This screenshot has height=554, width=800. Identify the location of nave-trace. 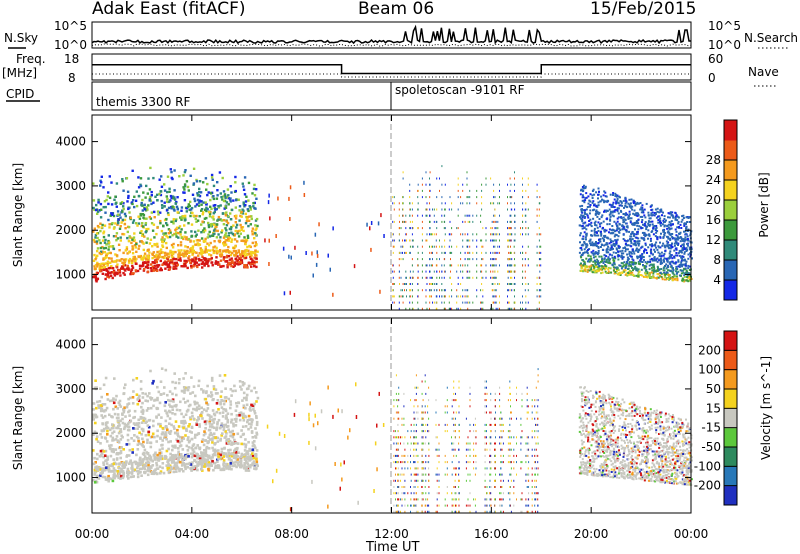
(391, 75).